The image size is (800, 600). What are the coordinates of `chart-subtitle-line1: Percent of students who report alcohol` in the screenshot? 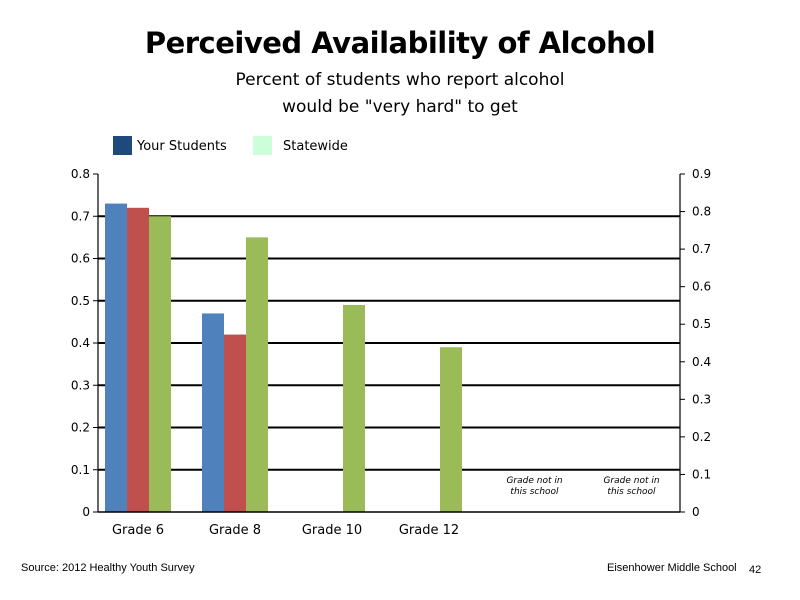 It's located at (400, 80).